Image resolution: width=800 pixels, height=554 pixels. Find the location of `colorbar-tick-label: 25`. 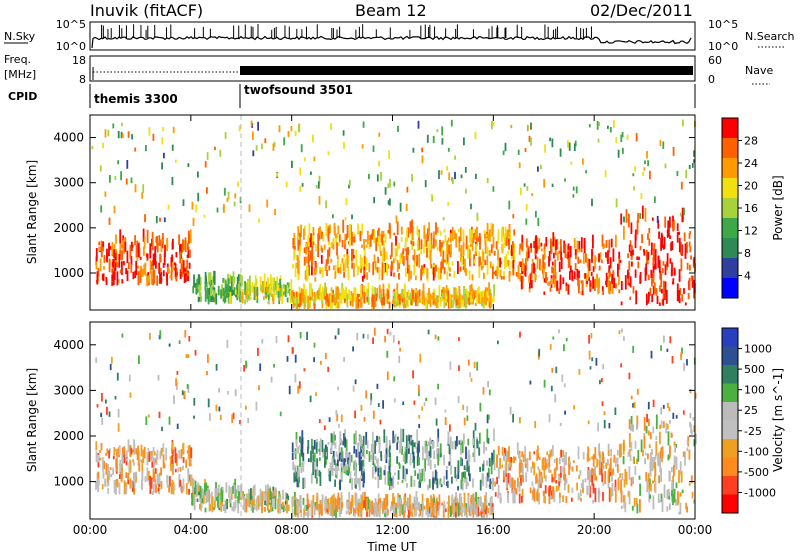

colorbar-tick-label: 25 is located at coordinates (751, 410).